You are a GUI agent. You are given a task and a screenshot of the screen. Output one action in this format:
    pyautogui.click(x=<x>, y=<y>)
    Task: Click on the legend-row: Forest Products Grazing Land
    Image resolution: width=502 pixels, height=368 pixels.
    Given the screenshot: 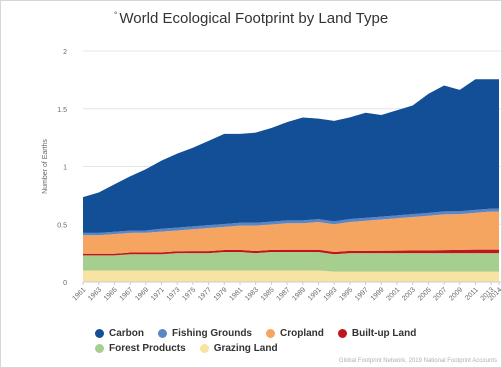 What is the action you would take?
    pyautogui.click(x=255, y=348)
    